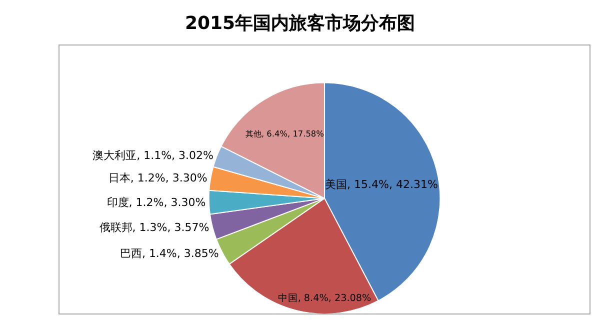 This screenshot has height=324, width=600. What do you see at coordinates (158, 178) in the screenshot?
I see `slice-label: 日本, 1.2%, 3.30%` at bounding box center [158, 178].